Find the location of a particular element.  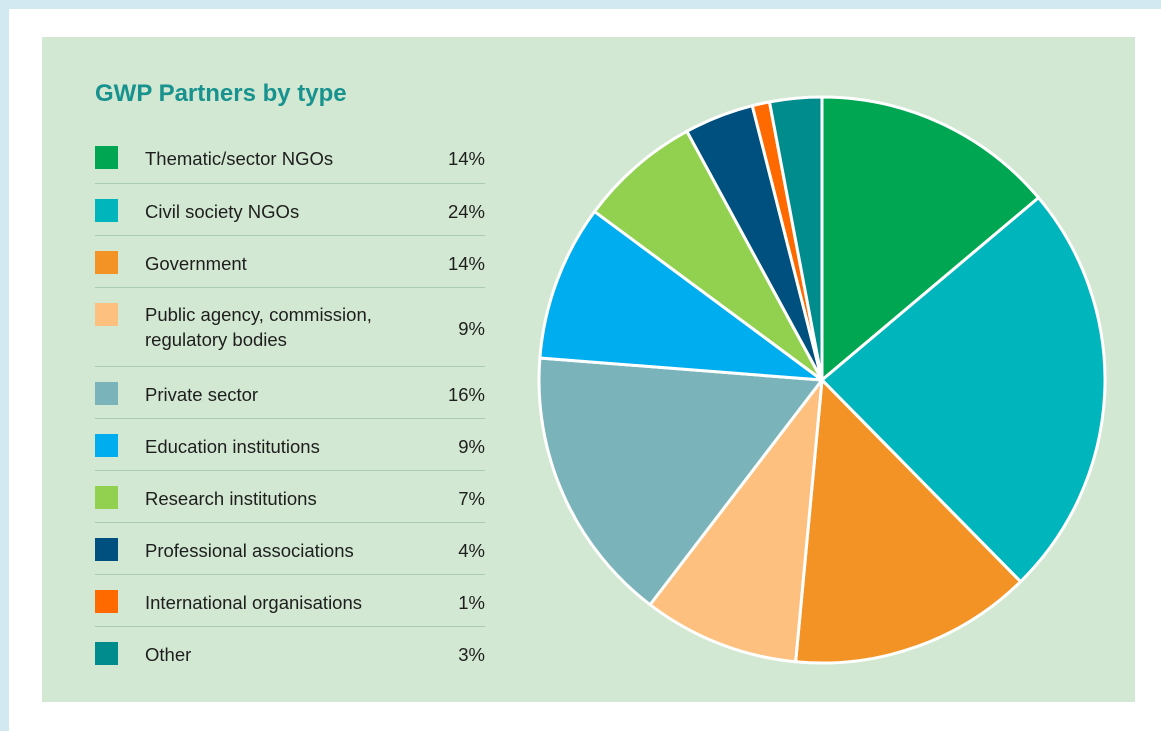

legend-value: 24% is located at coordinates (466, 211).